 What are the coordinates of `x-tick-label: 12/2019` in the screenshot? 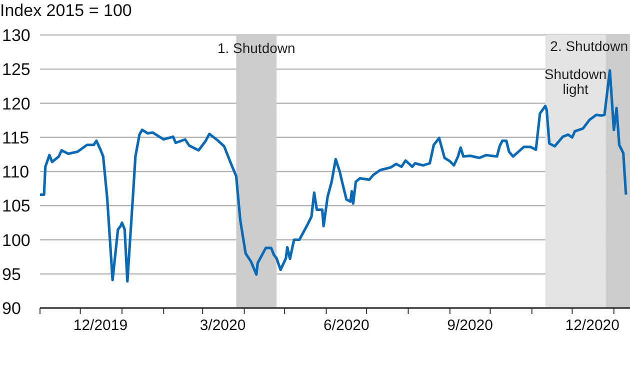 It's located at (100, 325).